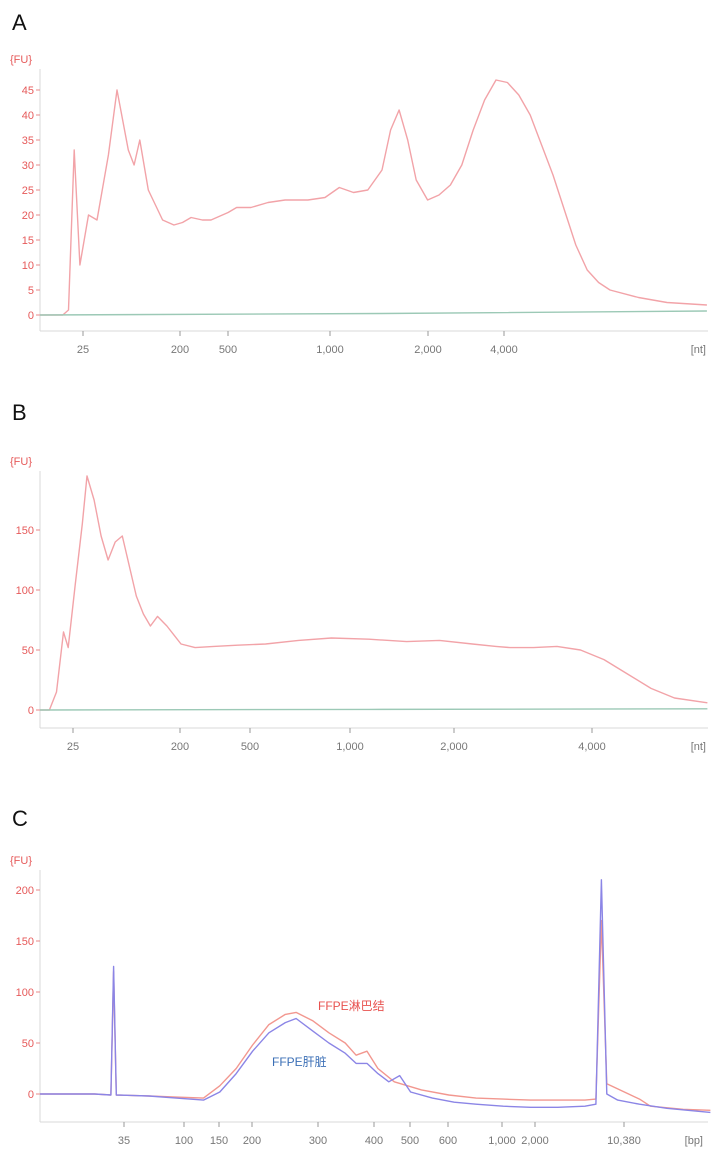  I want to click on y-tick-label: 45, so click(28, 91).